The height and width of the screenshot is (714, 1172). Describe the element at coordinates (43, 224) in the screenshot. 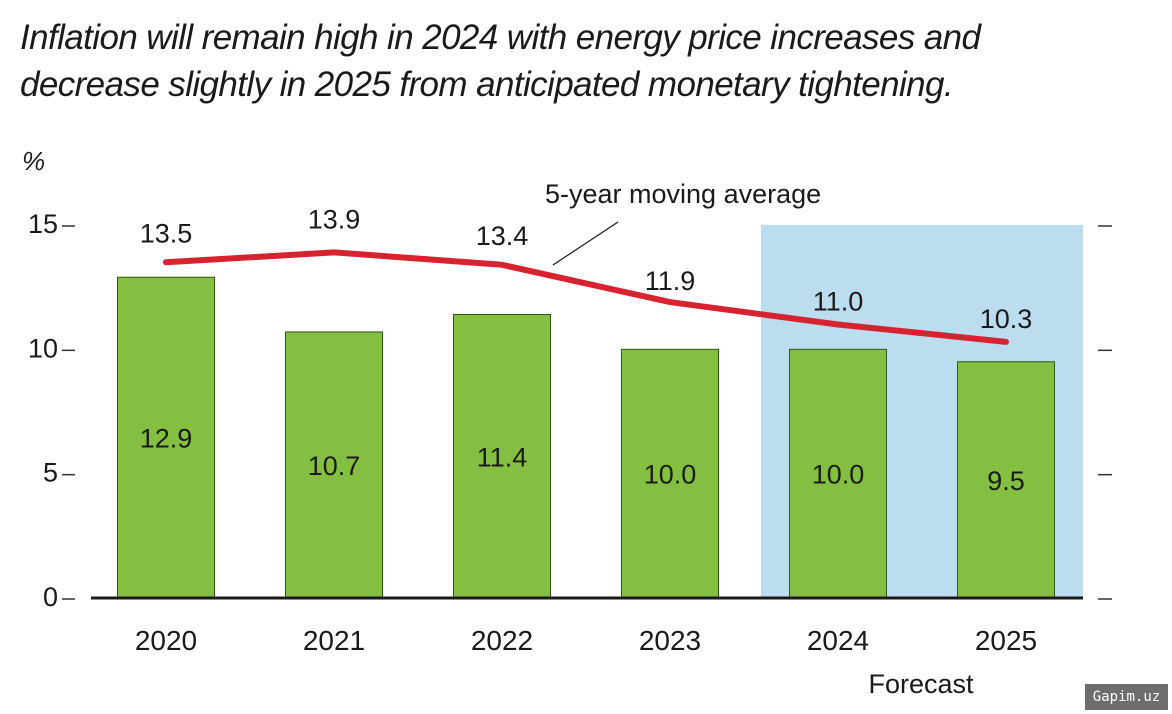

I see `y-tick-label: 15` at that location.